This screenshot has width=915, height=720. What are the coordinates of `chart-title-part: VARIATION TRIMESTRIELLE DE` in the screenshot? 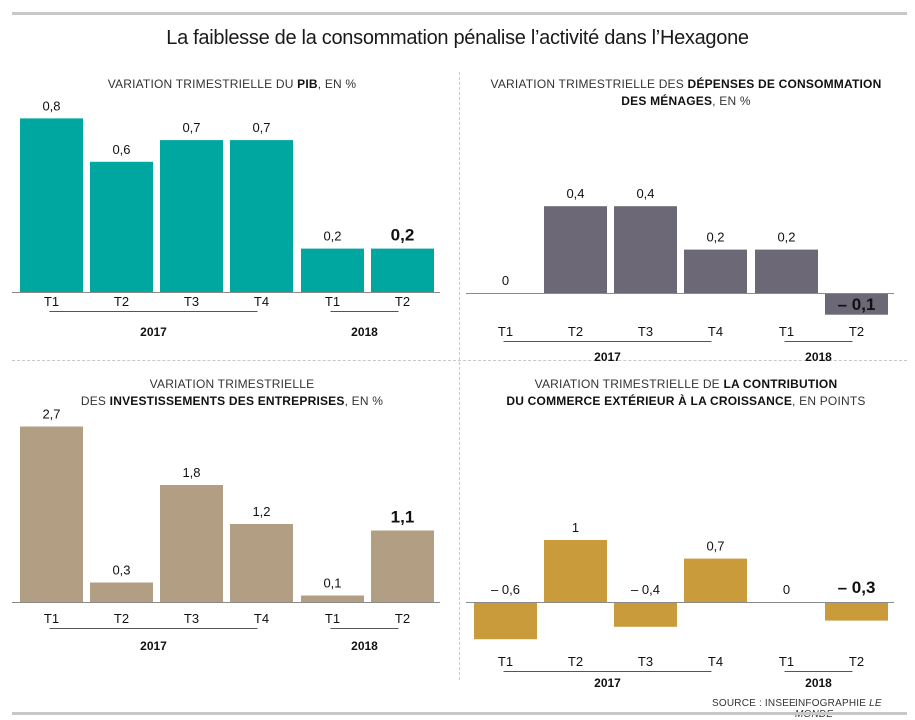 It's located at (629, 384).